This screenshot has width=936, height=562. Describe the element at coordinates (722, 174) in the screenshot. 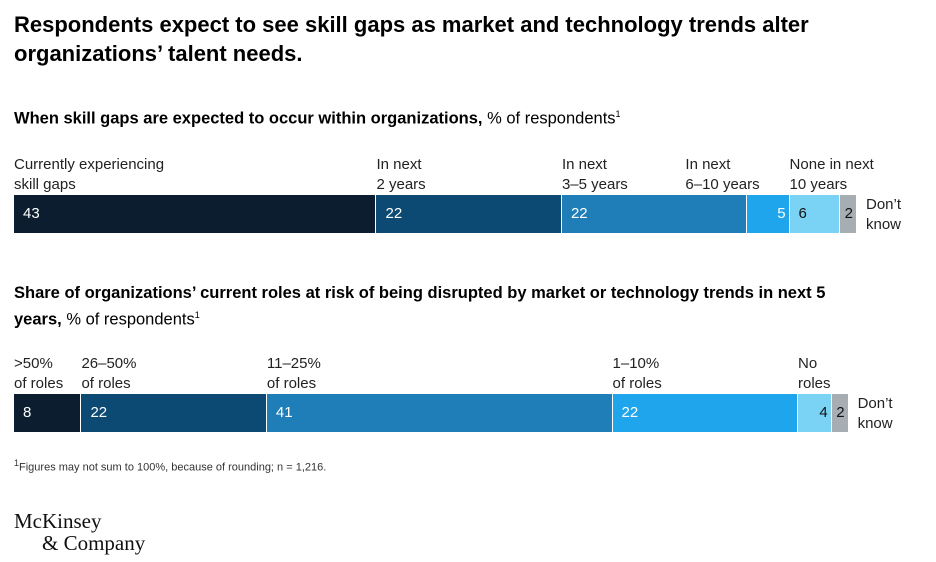

I see `category-label: In next 6–10 years` at that location.